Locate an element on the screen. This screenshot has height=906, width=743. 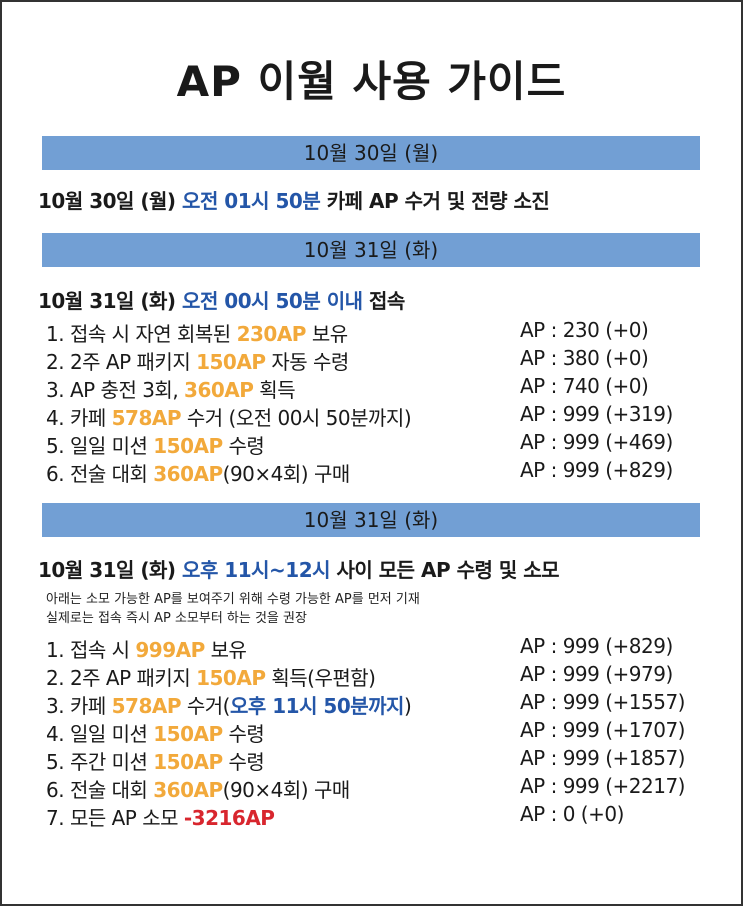
text-segment: 접속 is located at coordinates (383, 301).